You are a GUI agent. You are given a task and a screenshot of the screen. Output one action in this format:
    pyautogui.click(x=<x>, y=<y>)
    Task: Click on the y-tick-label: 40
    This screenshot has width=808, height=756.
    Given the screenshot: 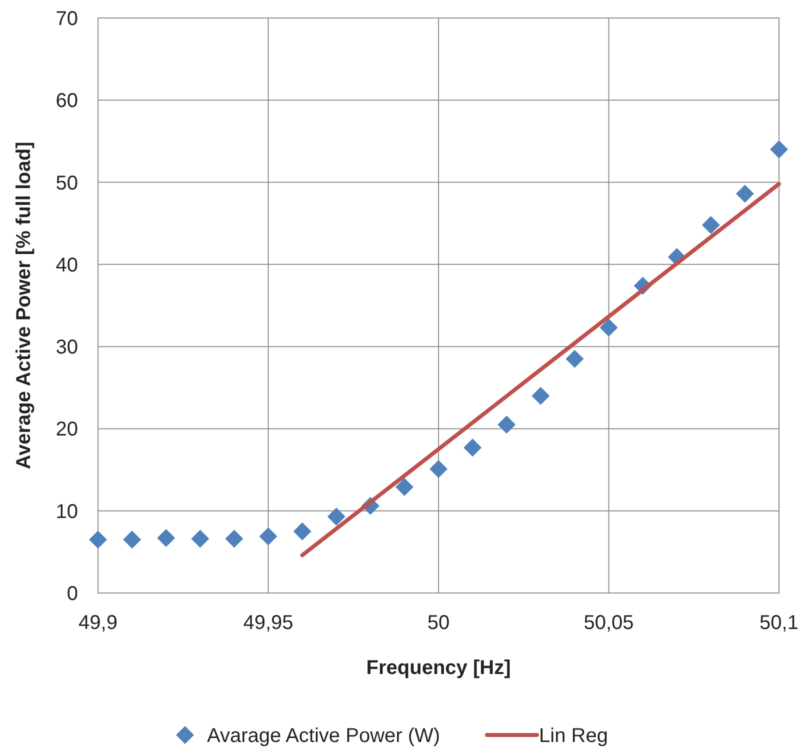 What is the action you would take?
    pyautogui.click(x=67, y=265)
    